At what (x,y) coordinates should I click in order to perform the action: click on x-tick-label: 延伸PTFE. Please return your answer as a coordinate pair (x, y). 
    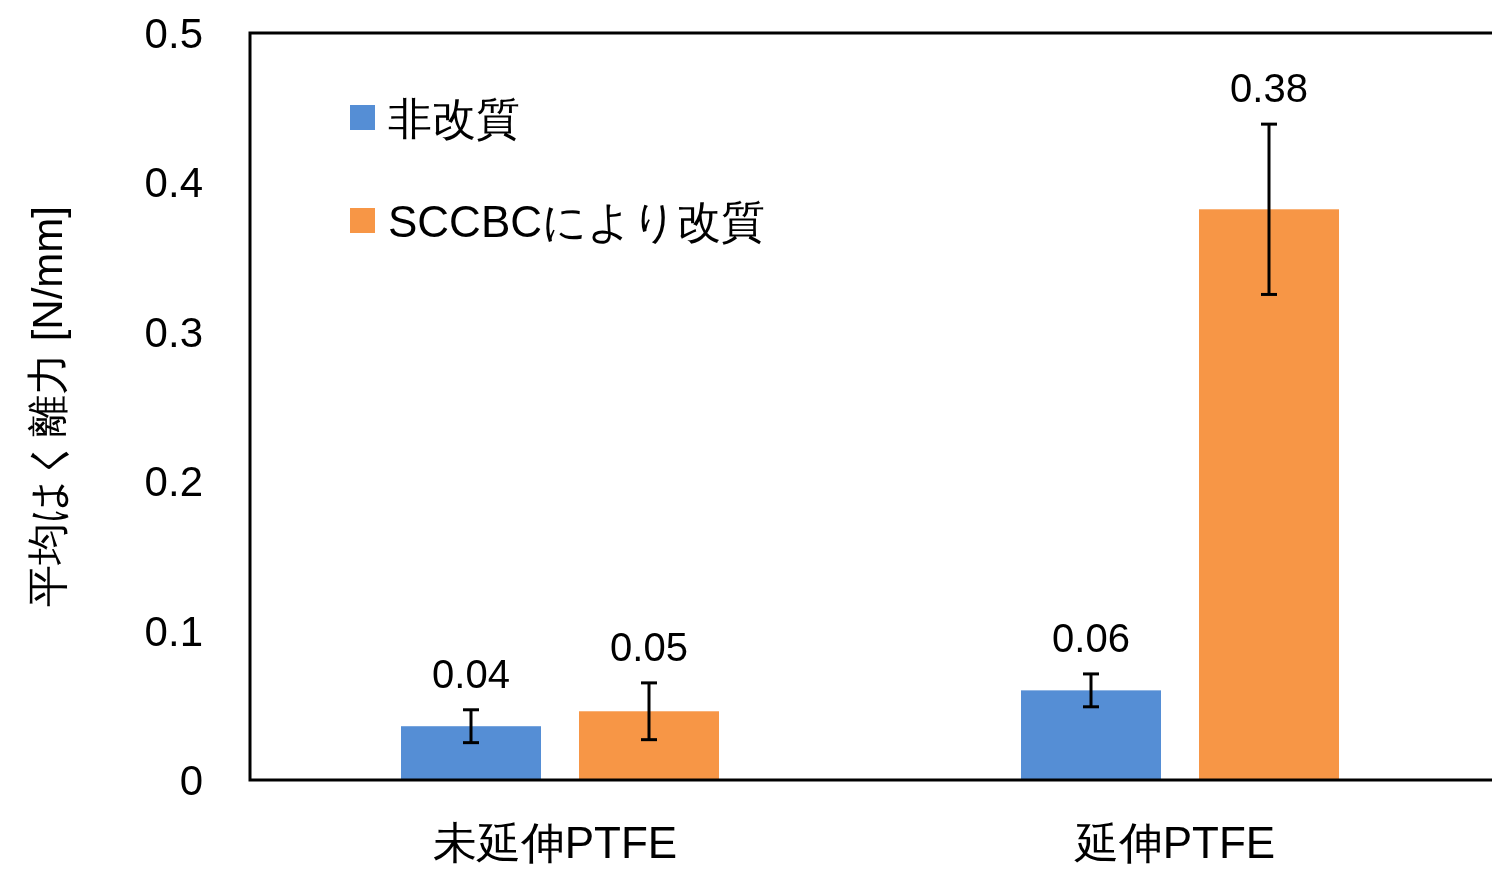
    Looking at the image, I should click on (1174, 842).